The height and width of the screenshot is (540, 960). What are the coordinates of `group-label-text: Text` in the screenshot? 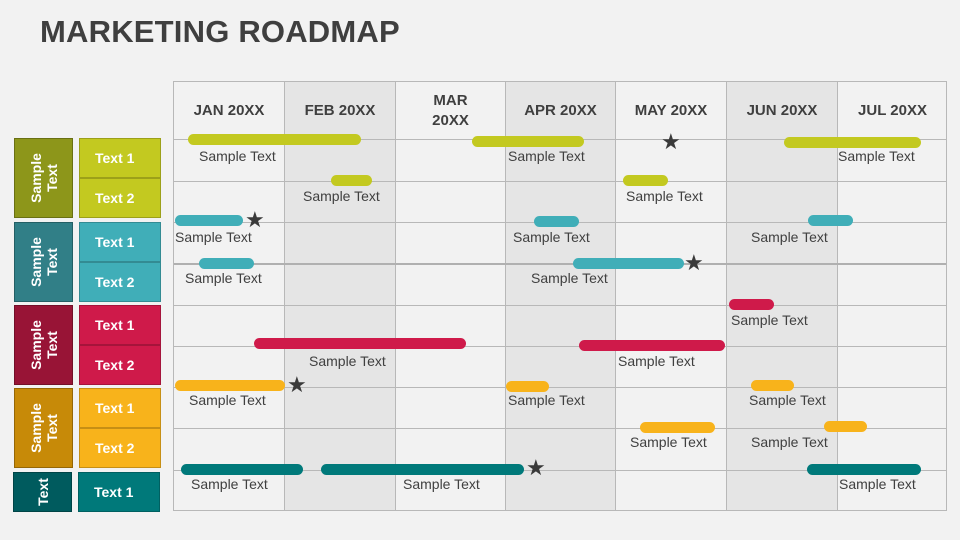 It's located at (42, 492).